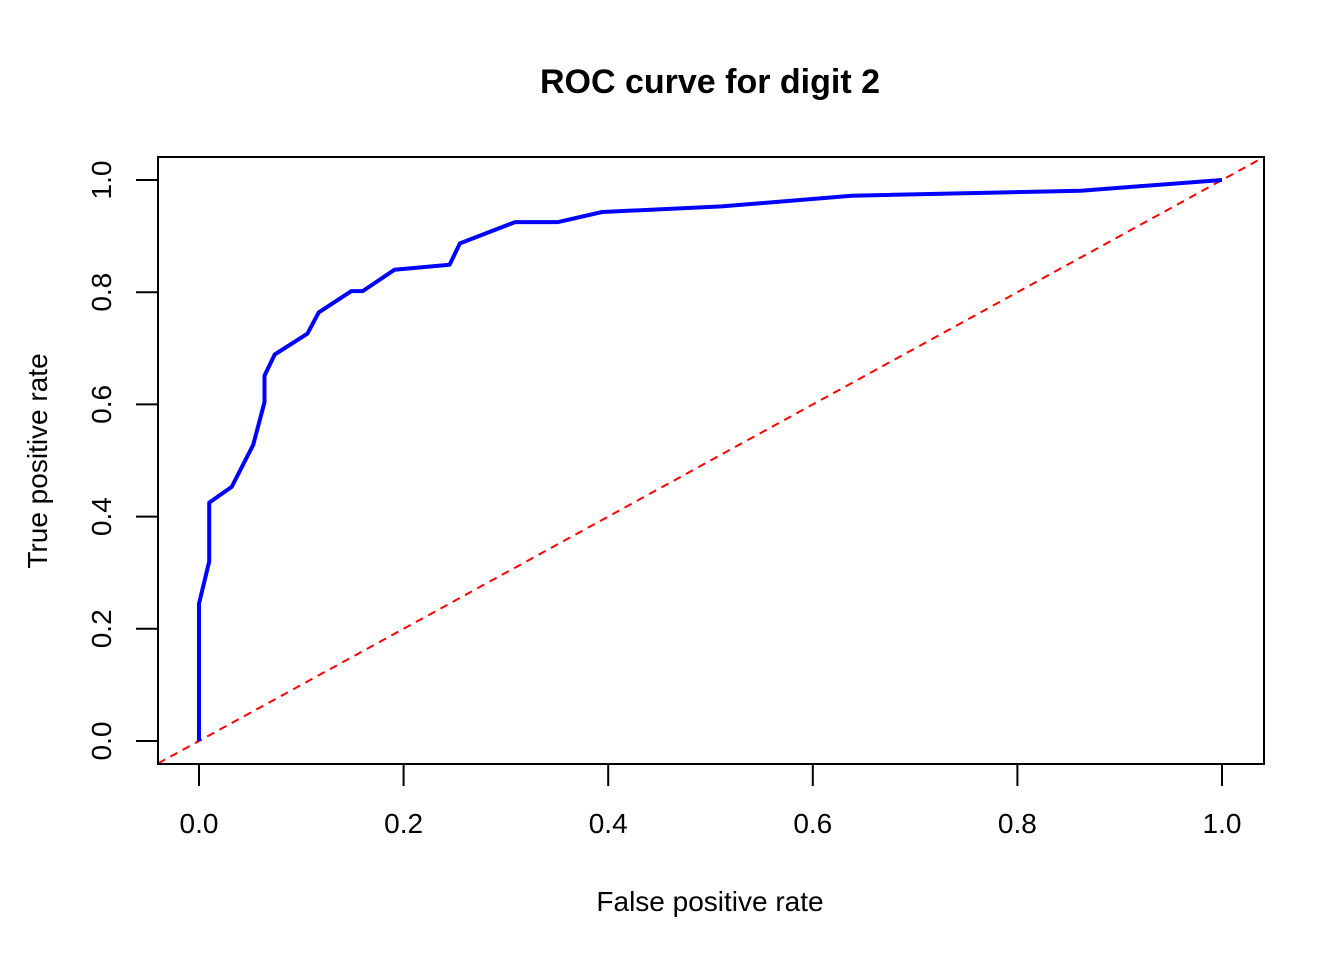  Describe the element at coordinates (403, 823) in the screenshot. I see `x-tick-label: 0.2` at that location.